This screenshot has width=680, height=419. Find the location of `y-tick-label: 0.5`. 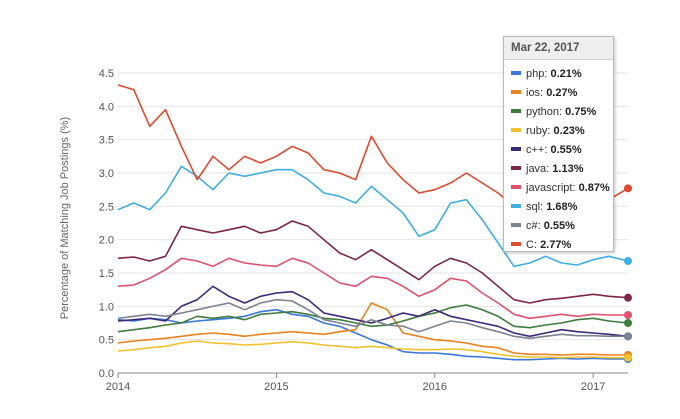

y-tick-label: 0.5 is located at coordinates (106, 341).